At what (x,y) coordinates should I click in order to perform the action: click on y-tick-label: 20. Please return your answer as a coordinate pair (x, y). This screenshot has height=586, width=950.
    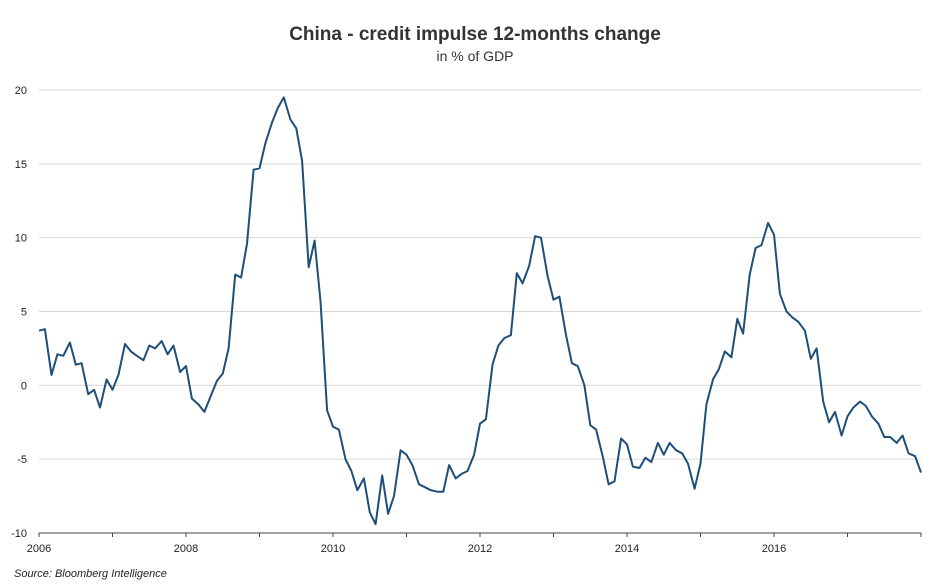
    Looking at the image, I should click on (21, 91).